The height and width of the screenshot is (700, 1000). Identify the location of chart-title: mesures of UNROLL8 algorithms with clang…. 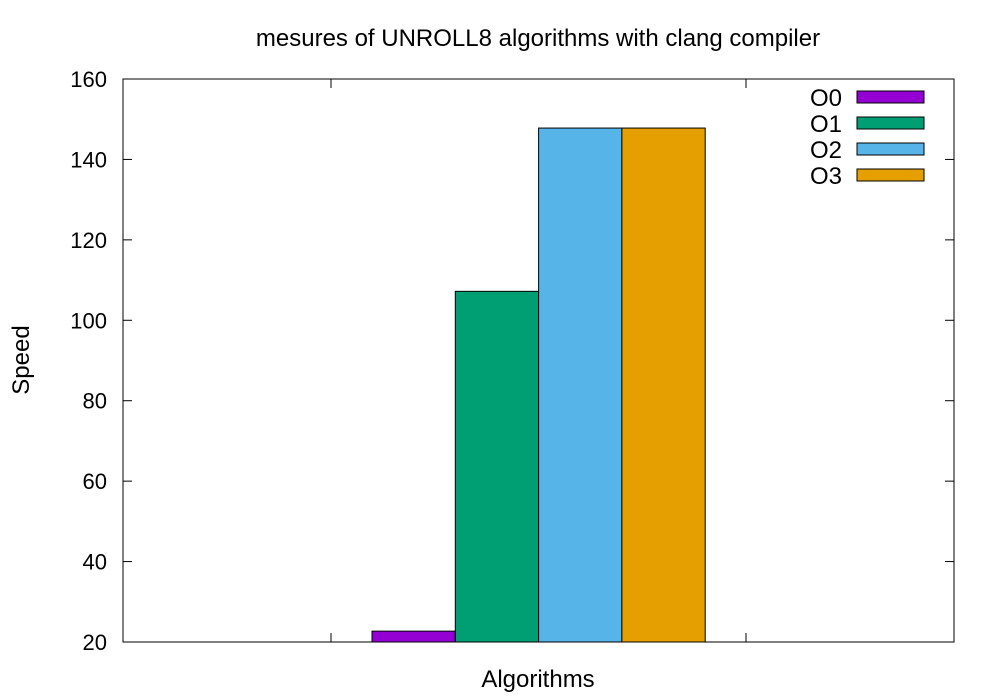
(538, 38).